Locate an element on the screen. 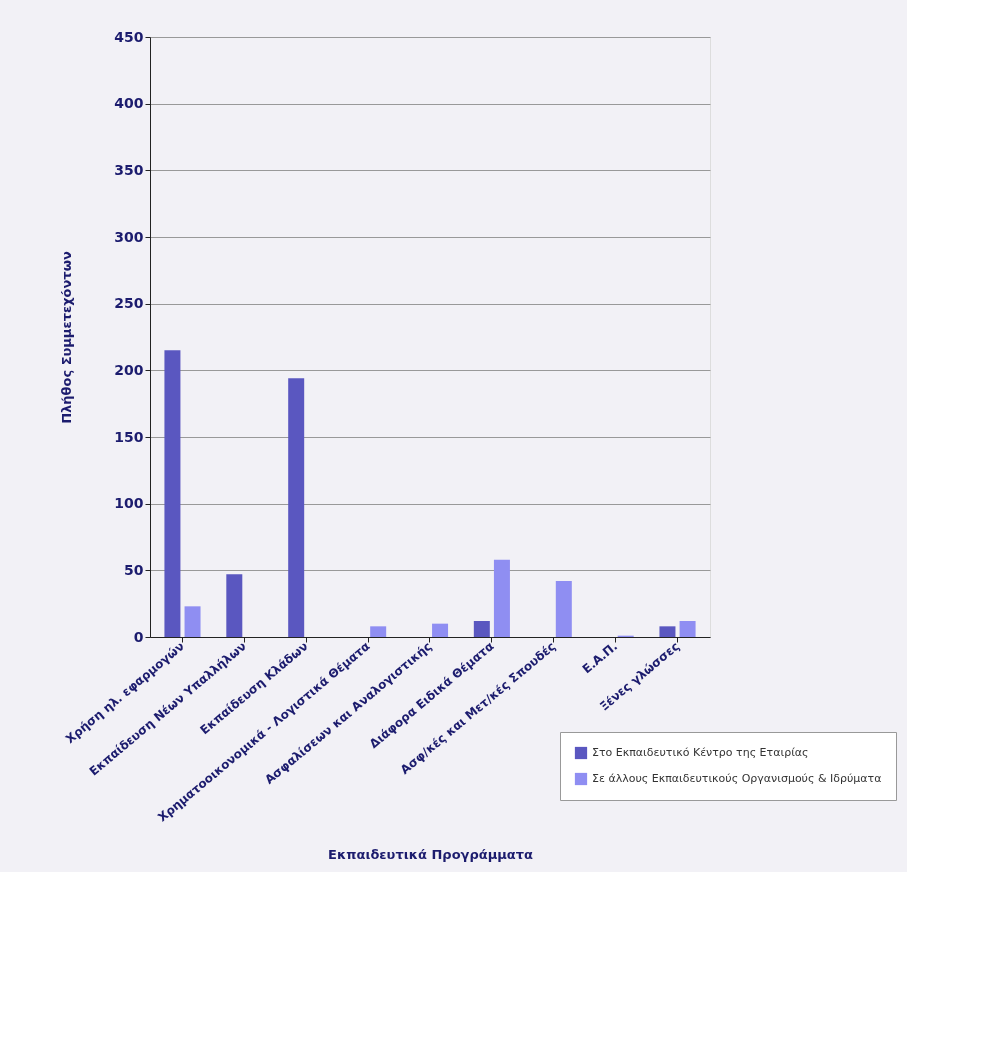  y-tick-label: 300 is located at coordinates (129, 236).